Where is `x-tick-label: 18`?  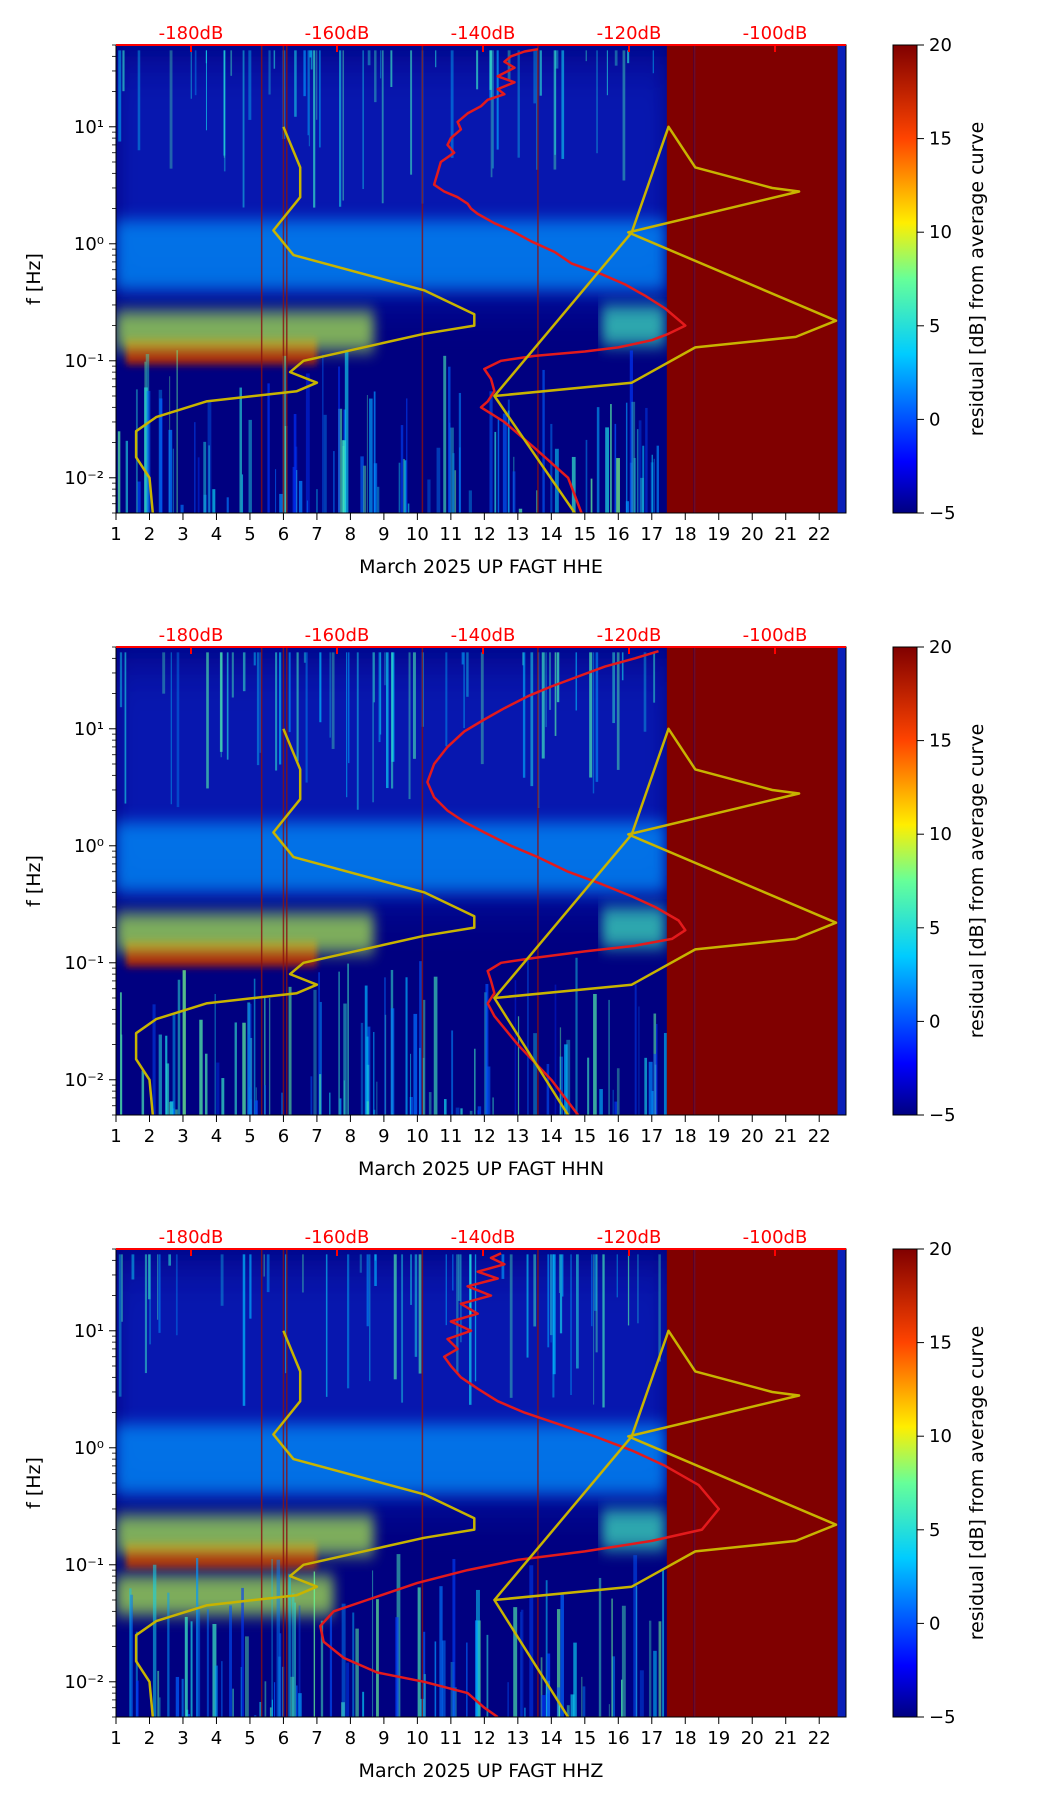
x-tick-label: 18 is located at coordinates (685, 1738).